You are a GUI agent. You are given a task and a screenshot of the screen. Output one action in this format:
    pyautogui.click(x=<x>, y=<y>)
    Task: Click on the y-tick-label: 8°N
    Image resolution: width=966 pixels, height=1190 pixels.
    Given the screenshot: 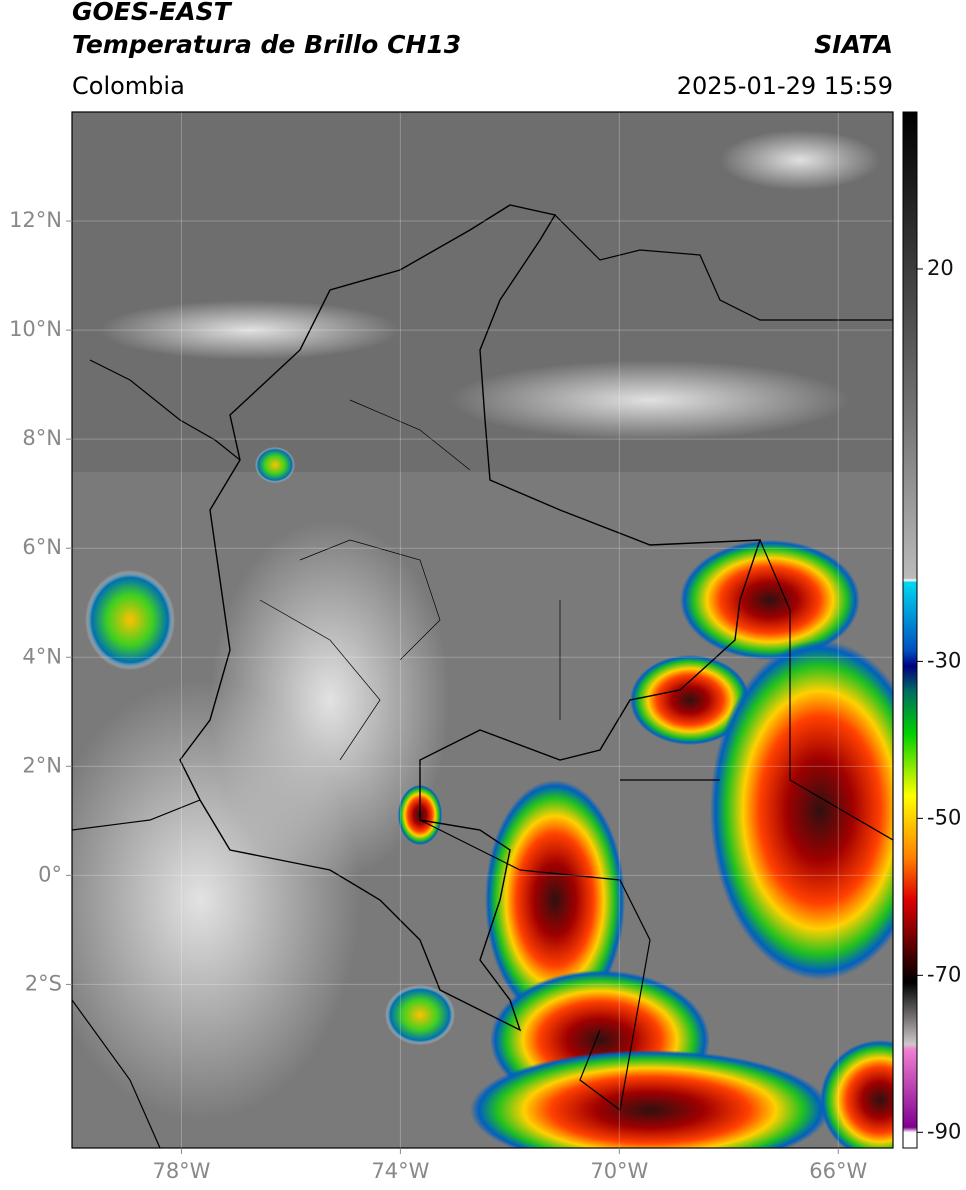 What is the action you would take?
    pyautogui.click(x=42, y=438)
    